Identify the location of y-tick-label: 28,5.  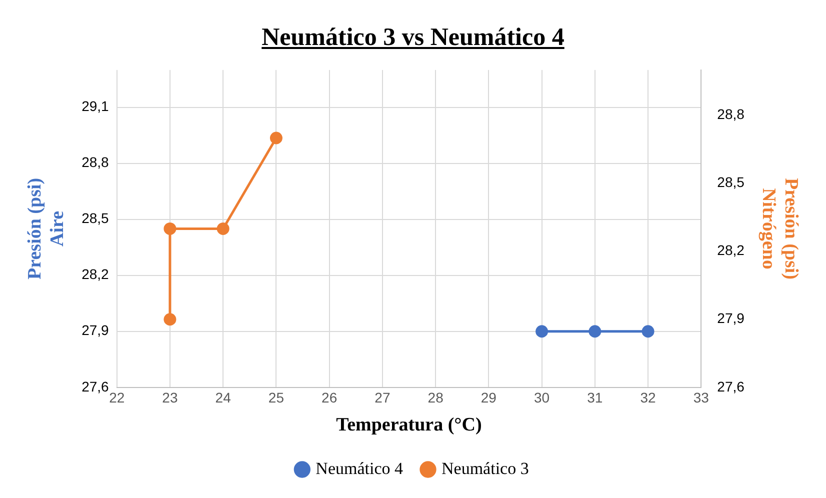
(96, 218).